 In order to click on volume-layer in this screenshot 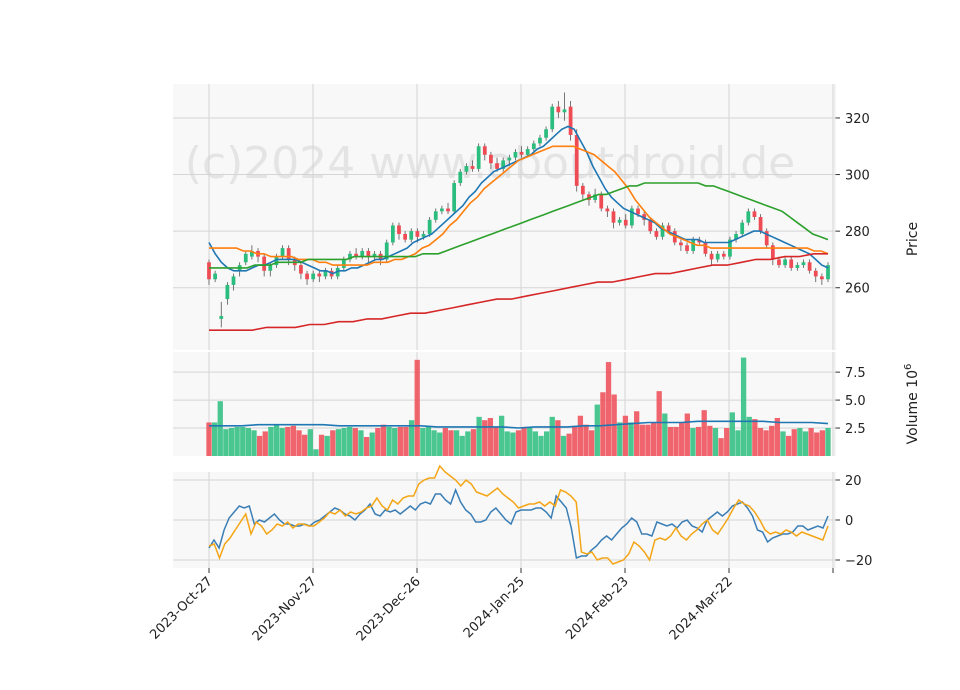, I will do `click(518, 406)`.